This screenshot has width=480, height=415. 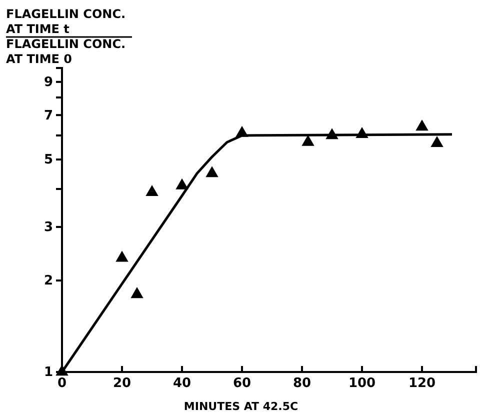 What do you see at coordinates (48, 160) in the screenshot?
I see `y-tick-label: 5` at bounding box center [48, 160].